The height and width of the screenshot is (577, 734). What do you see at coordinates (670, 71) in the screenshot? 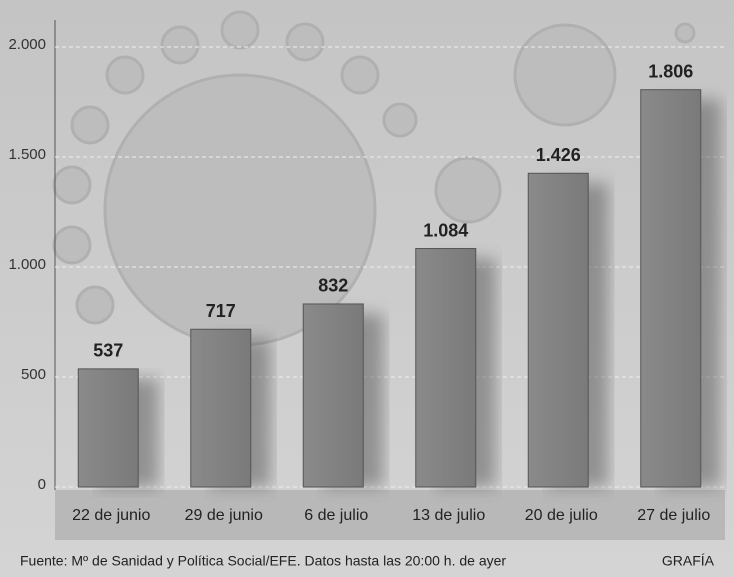
I see `value-label: 1.806` at bounding box center [670, 71].